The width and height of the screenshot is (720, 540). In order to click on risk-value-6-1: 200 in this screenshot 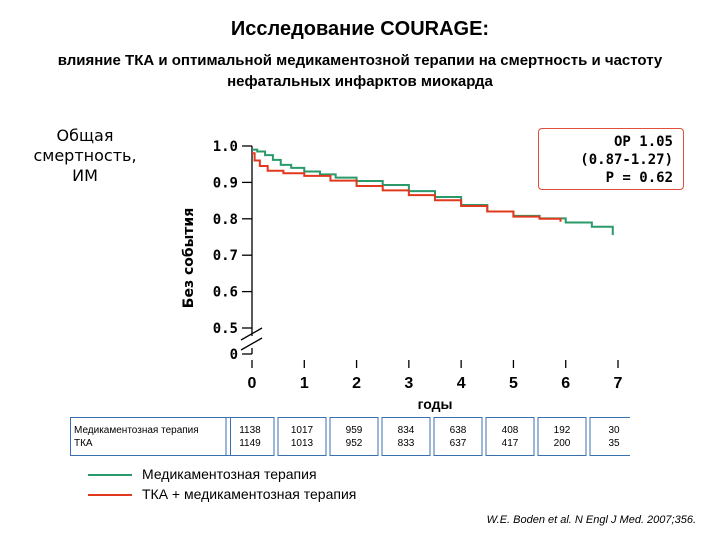, I will do `click(562, 443)`.